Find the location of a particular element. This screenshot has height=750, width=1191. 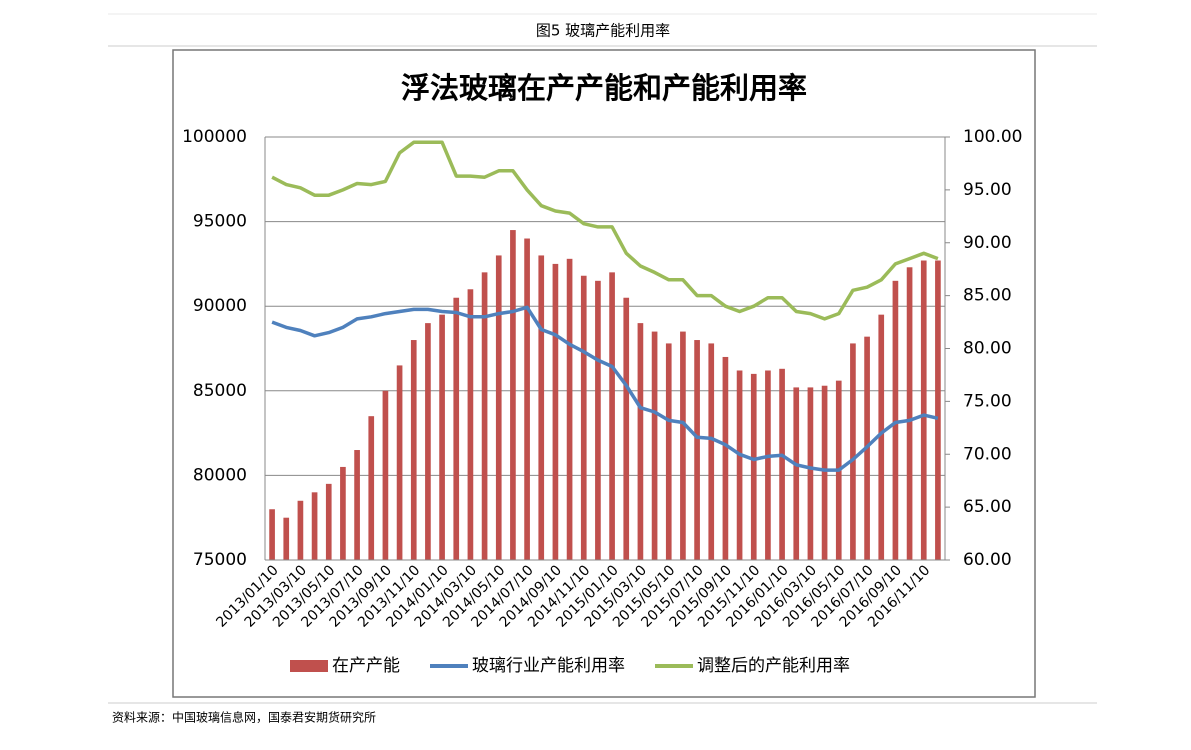

y-tick-label: 90000 is located at coordinates (220, 306).